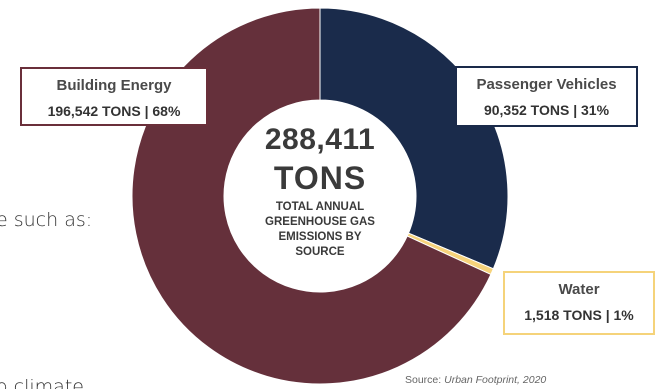  I want to click on source-name: Urban Footprint, 2020, so click(495, 380).